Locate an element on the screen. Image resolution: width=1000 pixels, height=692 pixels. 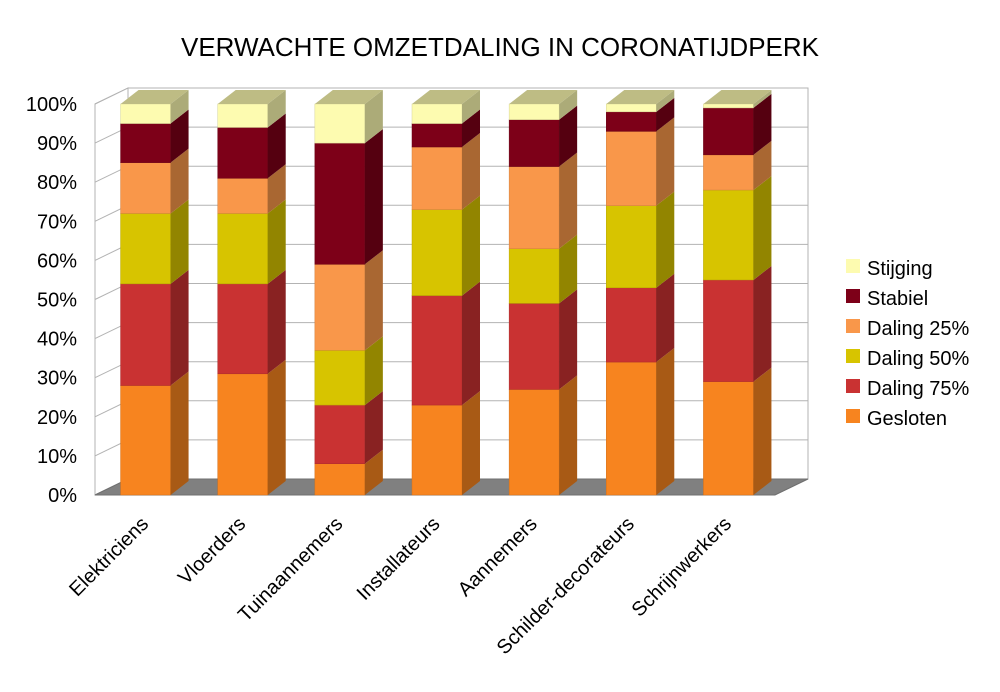
y-tick-label: 0% is located at coordinates (62, 496).